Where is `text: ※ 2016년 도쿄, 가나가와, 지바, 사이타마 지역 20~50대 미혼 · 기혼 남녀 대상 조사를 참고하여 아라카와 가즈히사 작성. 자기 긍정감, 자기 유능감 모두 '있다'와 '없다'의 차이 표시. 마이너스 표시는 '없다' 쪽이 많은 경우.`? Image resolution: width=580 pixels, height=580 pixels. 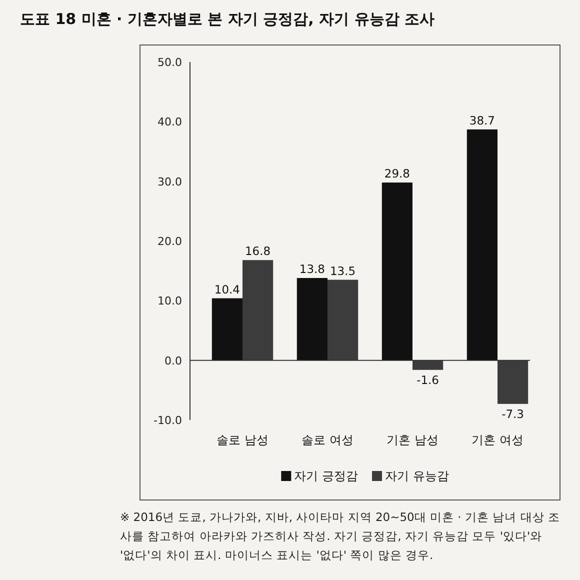 text: ※ 2016년 도쿄, 가나가와, 지바, 사이타마 지역 20~50대 미혼 · 기혼 남녀 대상 조사를 참고하여 아라카와 가즈히사 작성. 자기 긍정감, 자기 유능감 모두 '있다'와 '없다'의 차이 표시. 마이너스 표시는 '없다' 쪽이 많은 경우. is located at coordinates (340, 536).